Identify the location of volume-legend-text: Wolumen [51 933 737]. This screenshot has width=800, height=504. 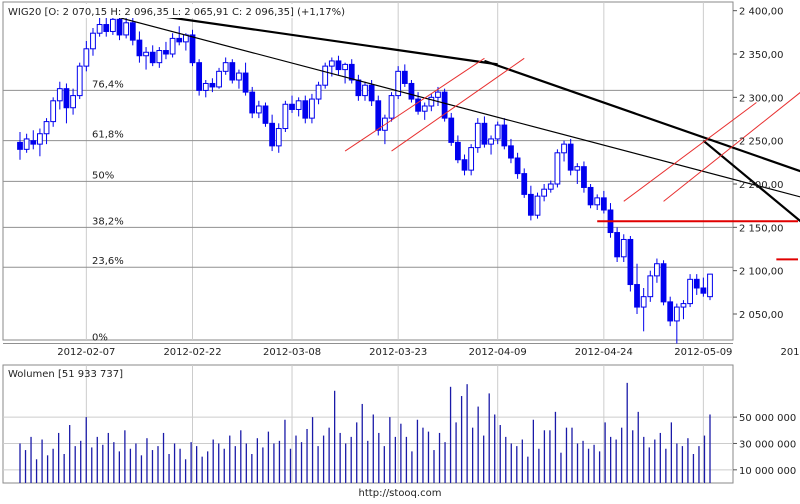
(65, 374).